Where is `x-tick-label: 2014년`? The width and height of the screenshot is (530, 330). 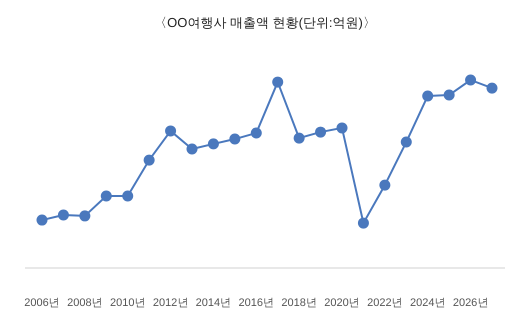
x-tick-label: 2014년 is located at coordinates (214, 303).